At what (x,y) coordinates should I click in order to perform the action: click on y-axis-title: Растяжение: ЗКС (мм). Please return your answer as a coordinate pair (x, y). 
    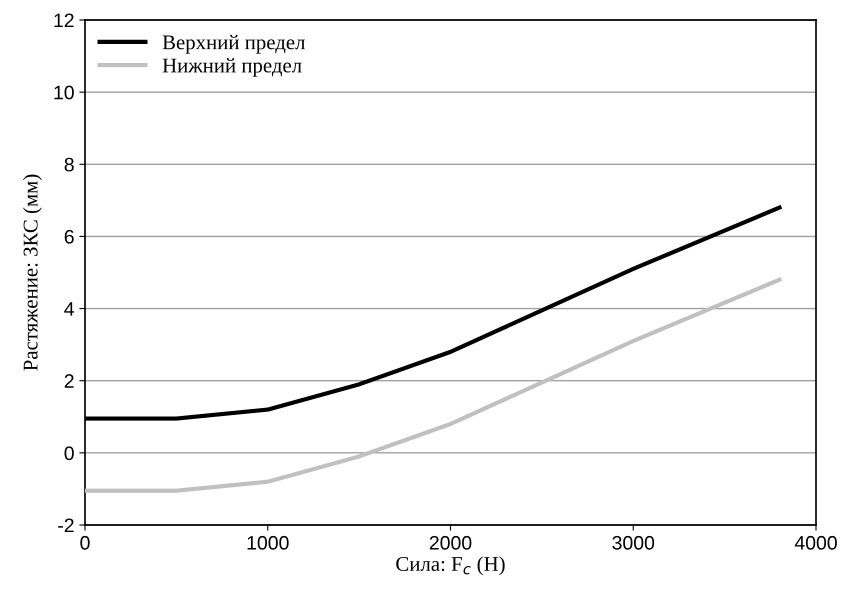
    Looking at the image, I should click on (32, 272).